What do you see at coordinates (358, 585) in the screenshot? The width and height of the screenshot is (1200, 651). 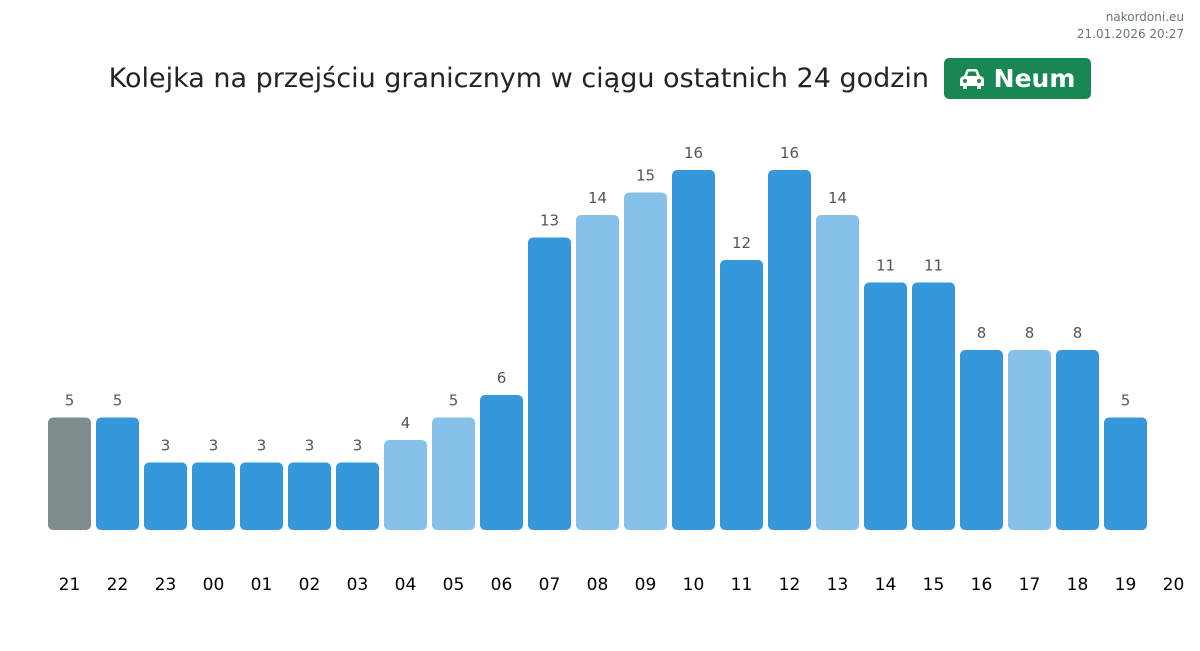 I see `x-tick-label: 03` at bounding box center [358, 585].